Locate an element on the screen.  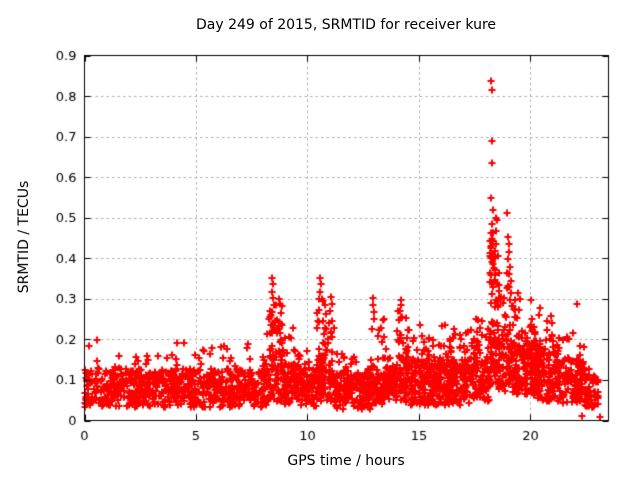
x-axis-label: GPS time / hours is located at coordinates (346, 461).